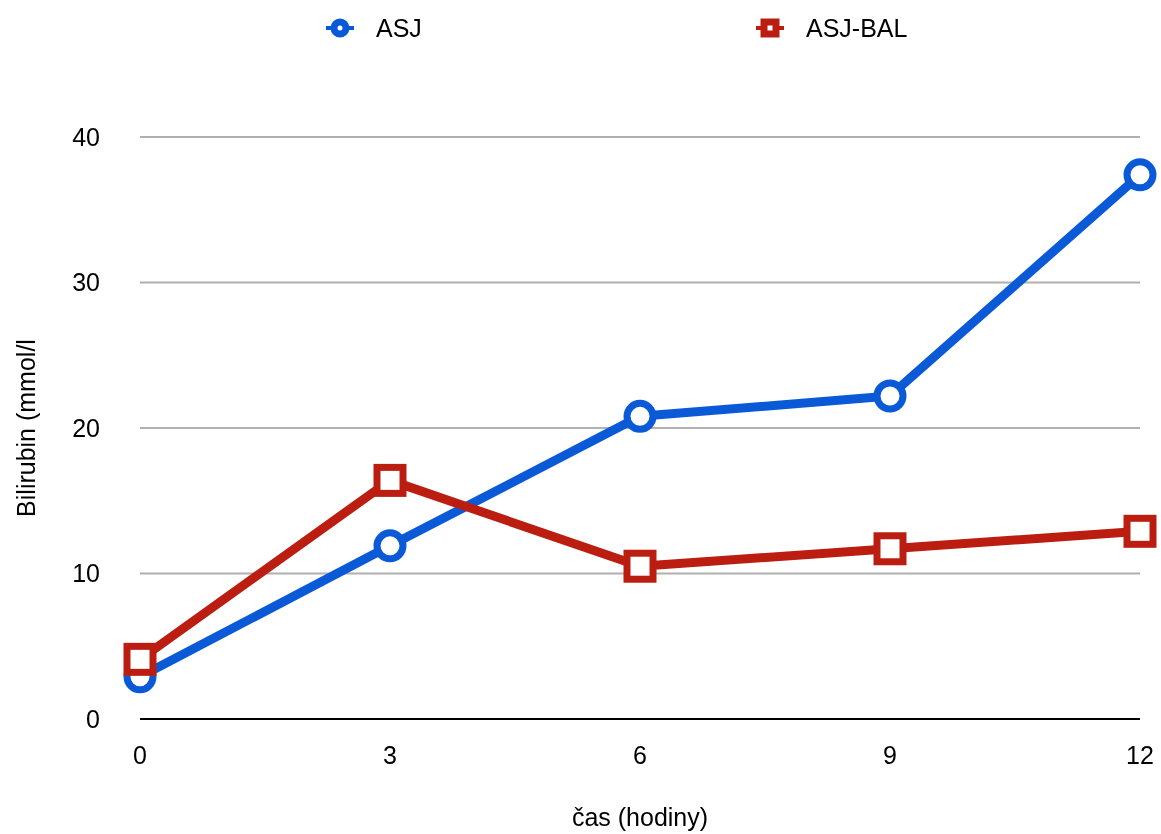  What do you see at coordinates (399, 27) in the screenshot?
I see `legend-label: ASJ` at bounding box center [399, 27].